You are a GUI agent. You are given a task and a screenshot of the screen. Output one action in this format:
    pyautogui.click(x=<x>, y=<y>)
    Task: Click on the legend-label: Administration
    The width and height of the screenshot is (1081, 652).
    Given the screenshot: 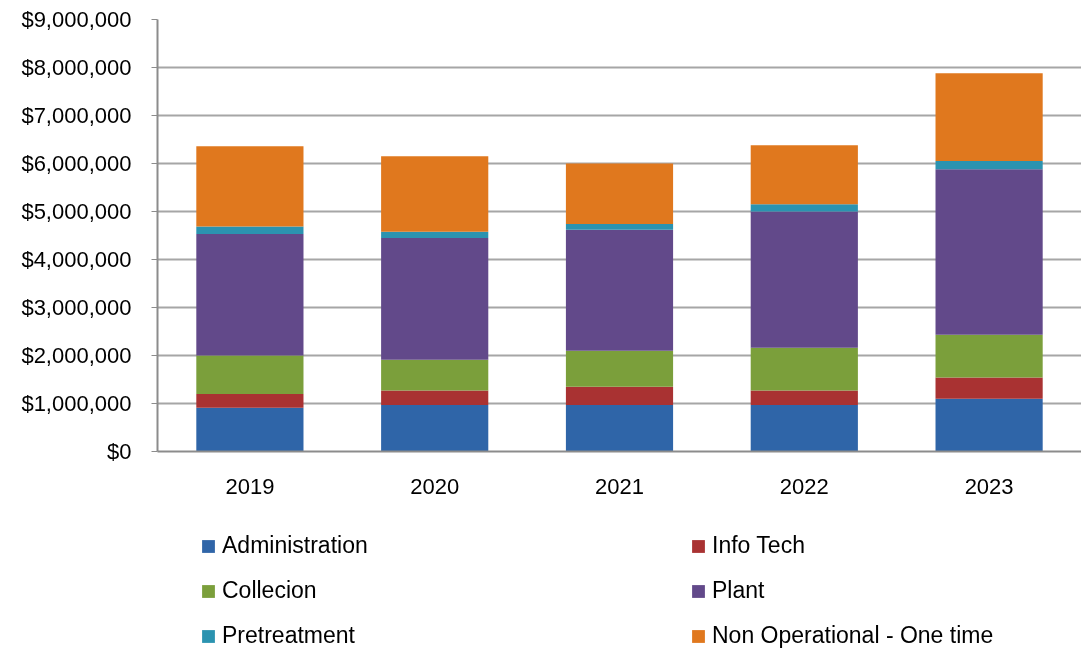 What is the action you would take?
    pyautogui.click(x=295, y=545)
    